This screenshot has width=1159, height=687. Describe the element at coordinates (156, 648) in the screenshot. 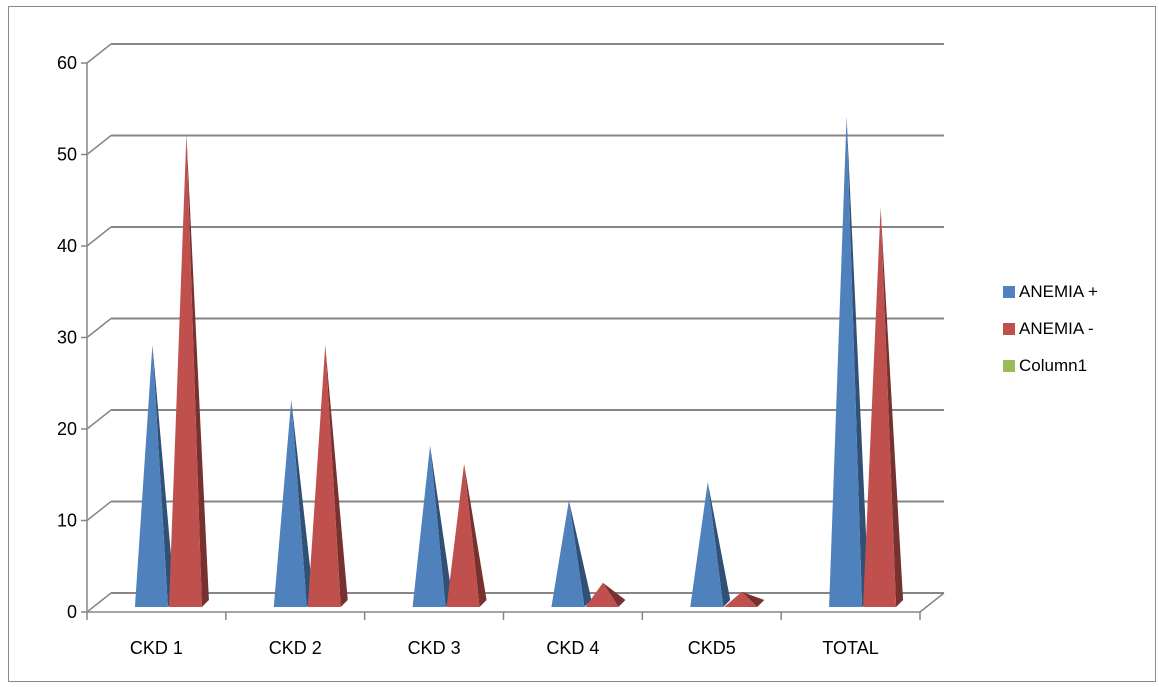

I see `x-tick-label: CKD 1` at that location.